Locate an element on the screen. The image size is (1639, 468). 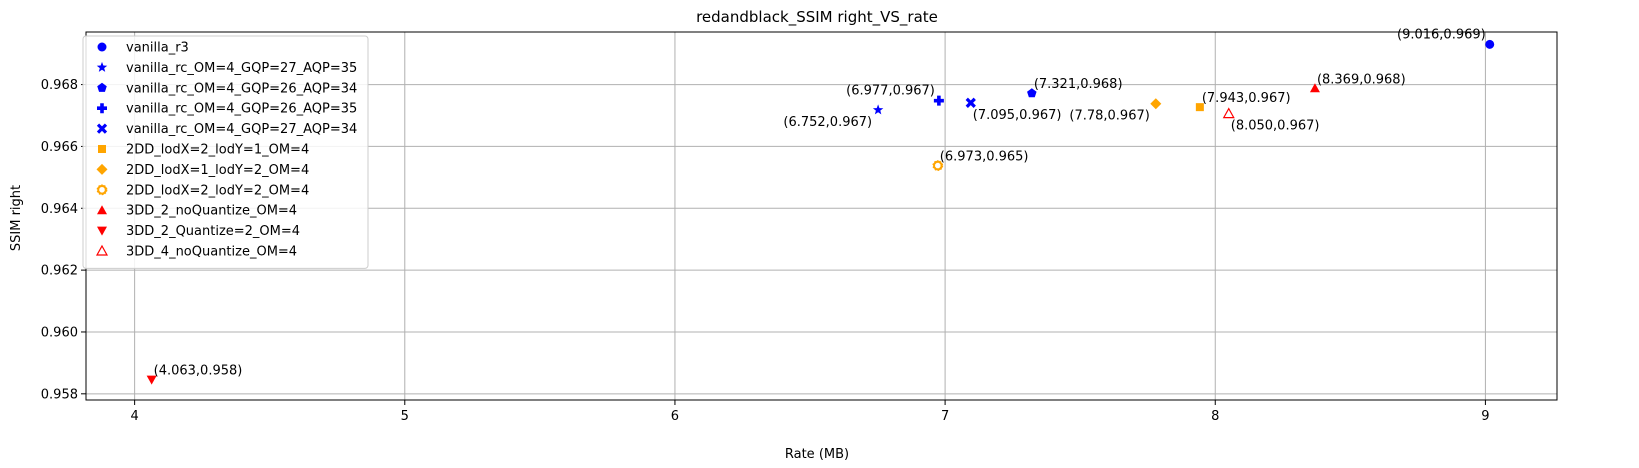
legend-item: vanilla_rc_OM=4_GQP=27_AQP=35 is located at coordinates (226, 68).